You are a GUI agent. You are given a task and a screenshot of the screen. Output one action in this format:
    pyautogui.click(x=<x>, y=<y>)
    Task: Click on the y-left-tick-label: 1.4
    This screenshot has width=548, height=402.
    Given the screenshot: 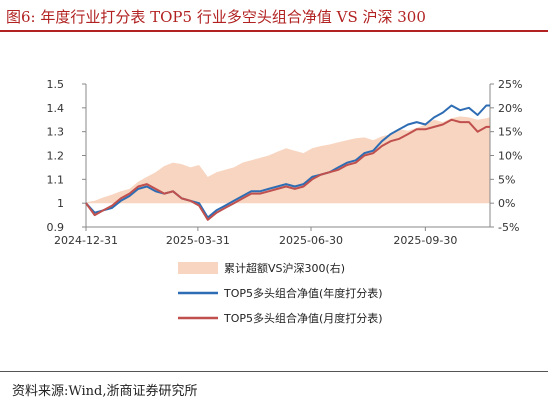 What is the action you would take?
    pyautogui.click(x=56, y=108)
    